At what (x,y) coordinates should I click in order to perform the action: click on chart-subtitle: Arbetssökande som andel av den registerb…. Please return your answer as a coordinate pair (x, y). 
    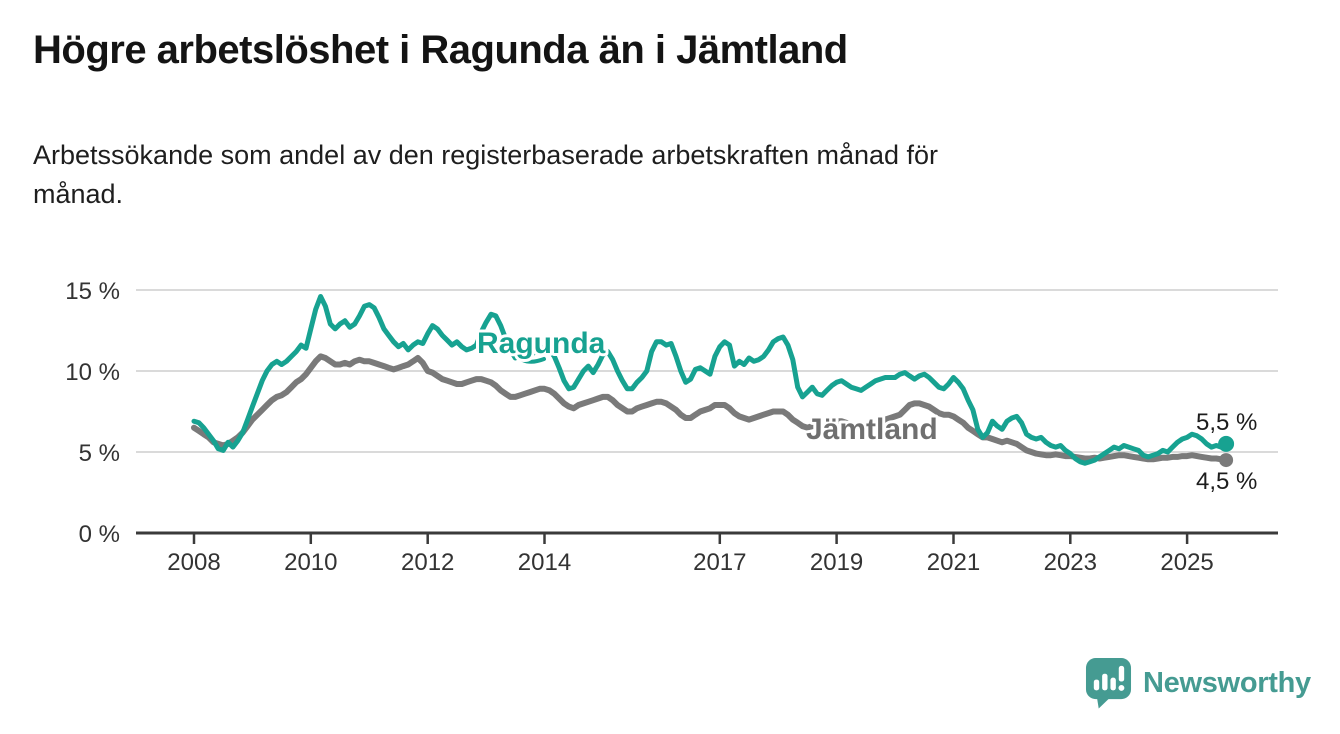
    Looking at the image, I should click on (485, 175).